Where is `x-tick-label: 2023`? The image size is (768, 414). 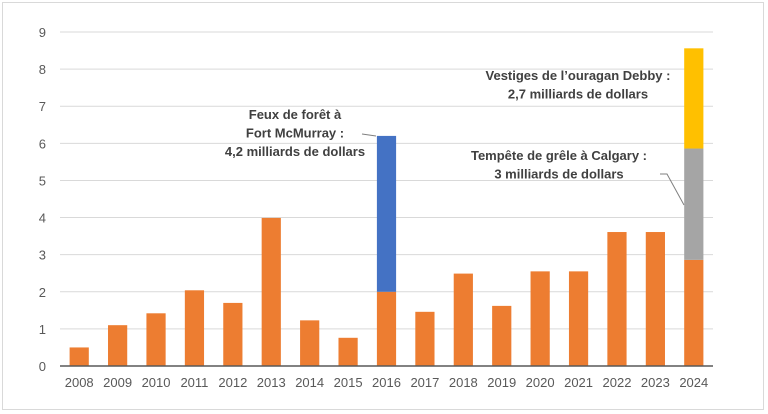 x-tick-label: 2023 is located at coordinates (655, 382).